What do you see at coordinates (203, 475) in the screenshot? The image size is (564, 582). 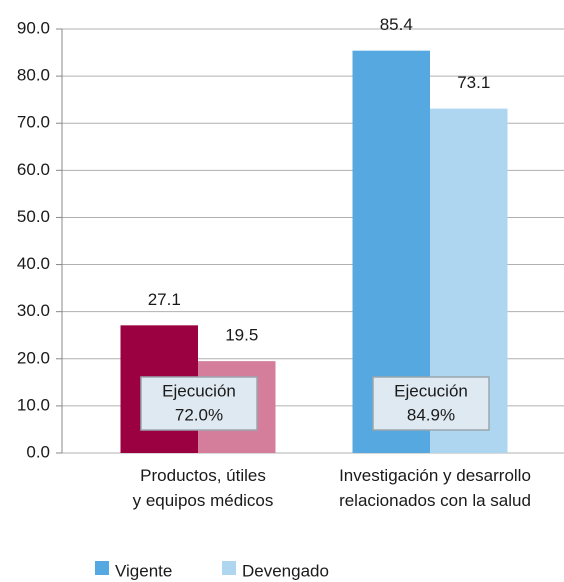 I see `x-tick-line: Productos, útiles` at bounding box center [203, 475].